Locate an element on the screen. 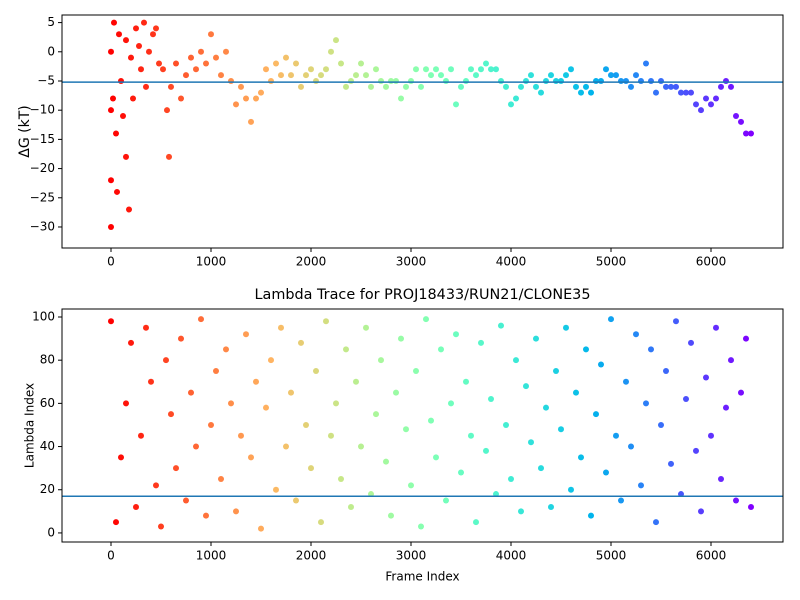 This screenshot has height=600, width=800. y-tick-label: 5 is located at coordinates (51, 22).